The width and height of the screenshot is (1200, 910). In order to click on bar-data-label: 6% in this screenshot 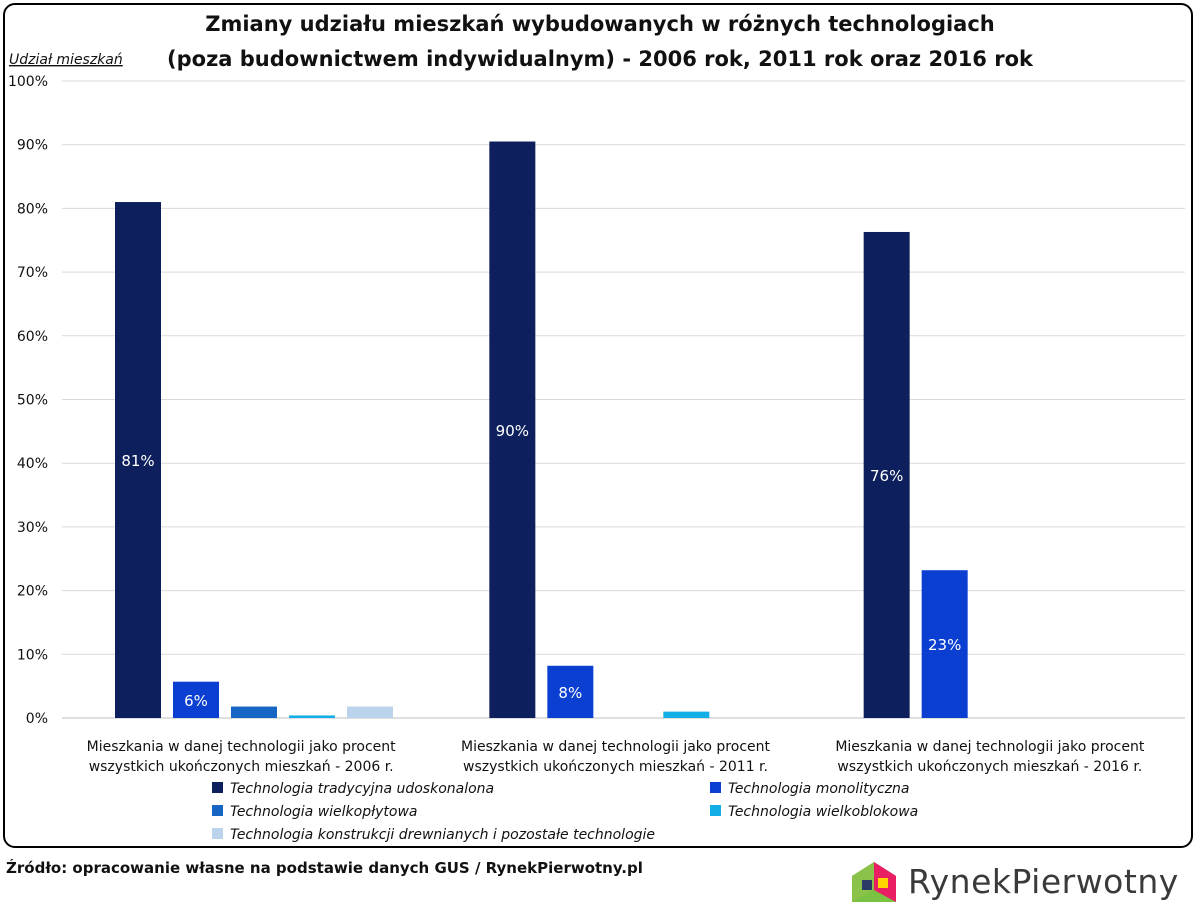, I will do `click(196, 701)`.